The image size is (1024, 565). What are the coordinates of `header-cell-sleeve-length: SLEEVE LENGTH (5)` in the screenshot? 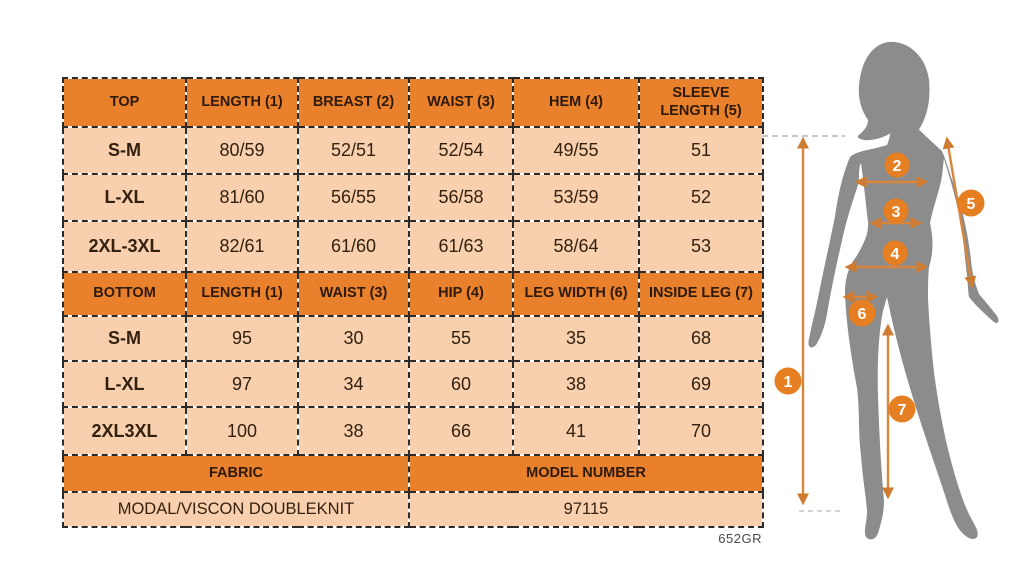 It's located at (701, 102).